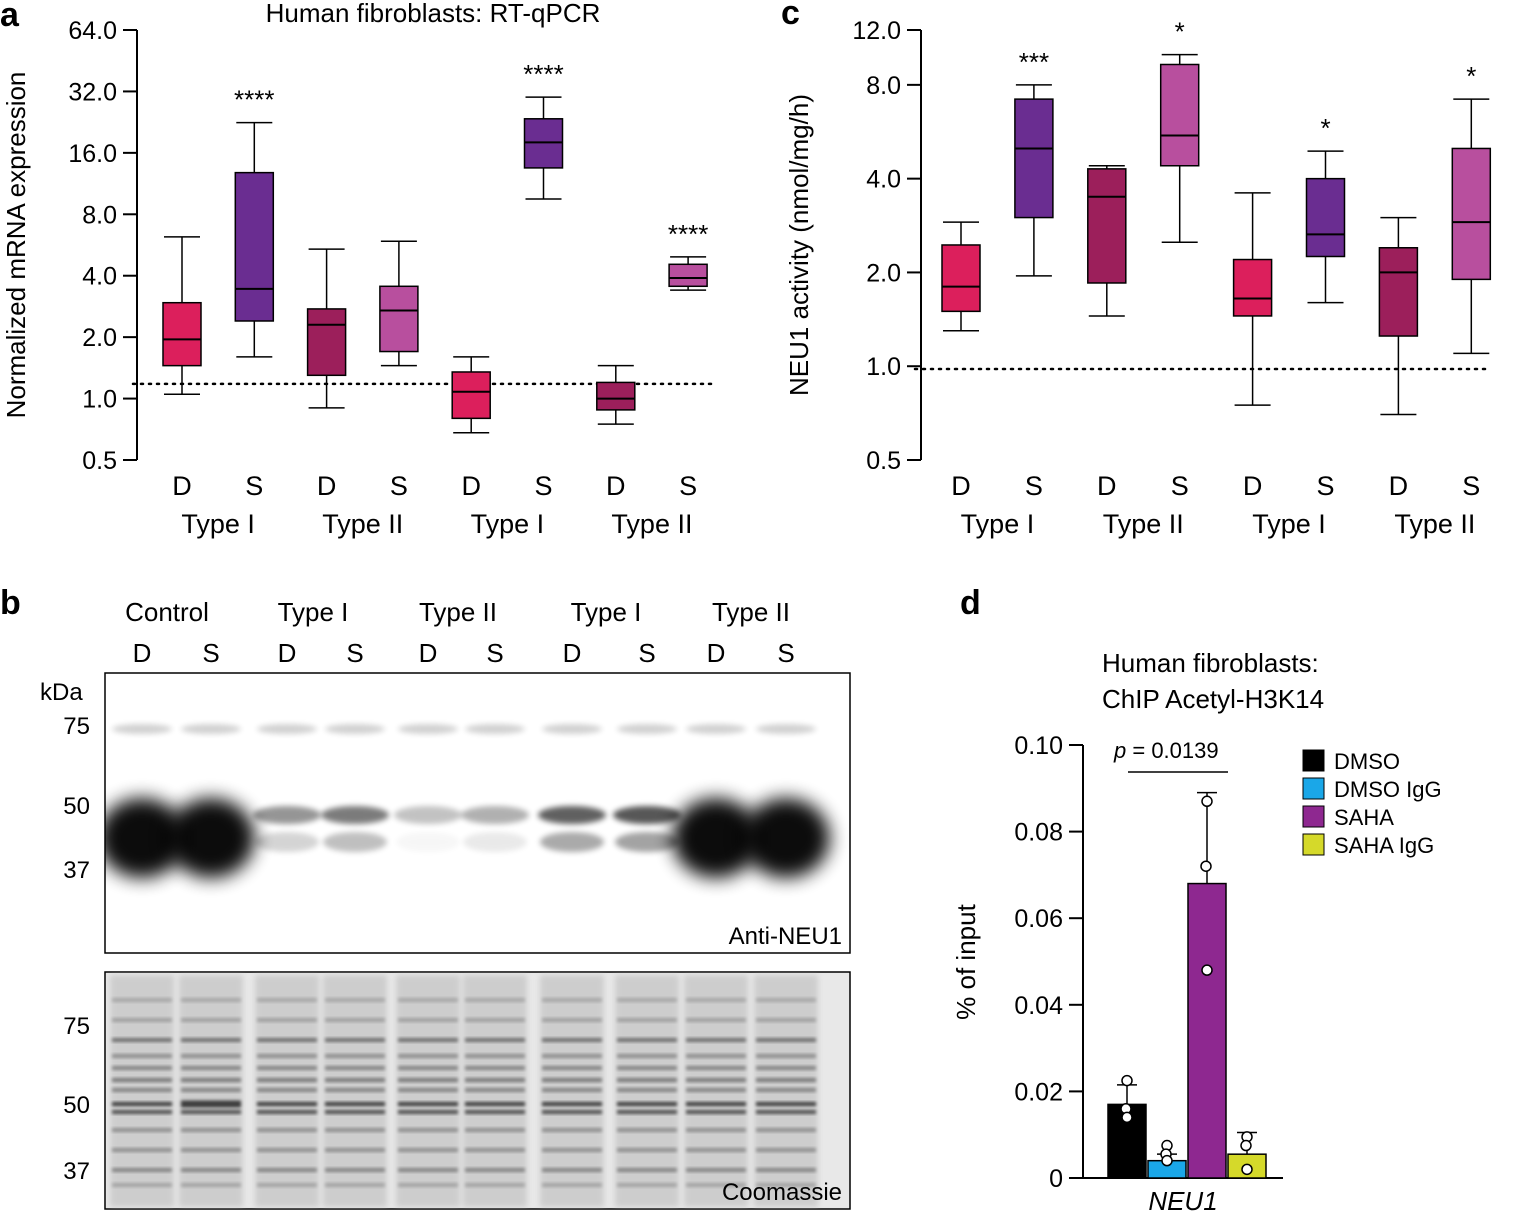  What do you see at coordinates (1348, 817) in the screenshot?
I see `legend-item: SAHA` at bounding box center [1348, 817].